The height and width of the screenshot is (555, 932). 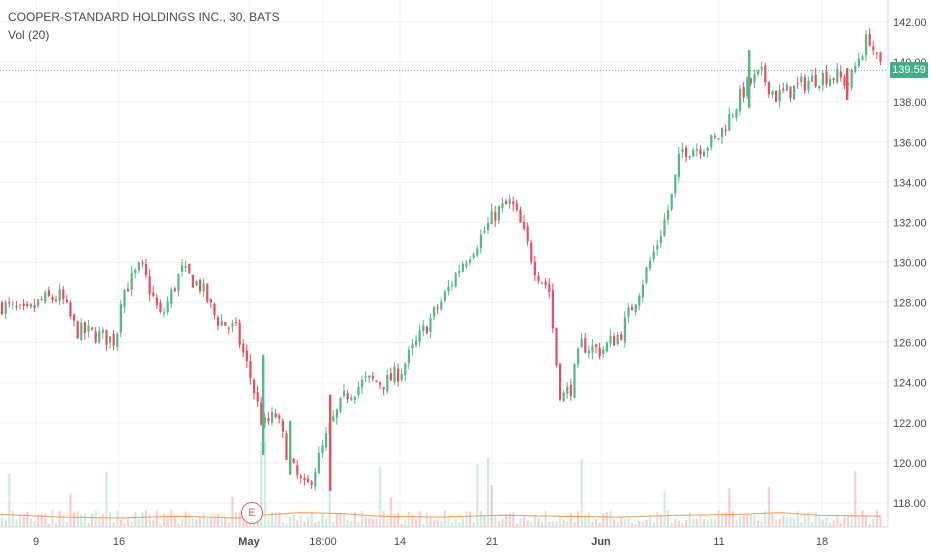 What do you see at coordinates (910, 464) in the screenshot?
I see `y-tick-label: 120.00` at bounding box center [910, 464].